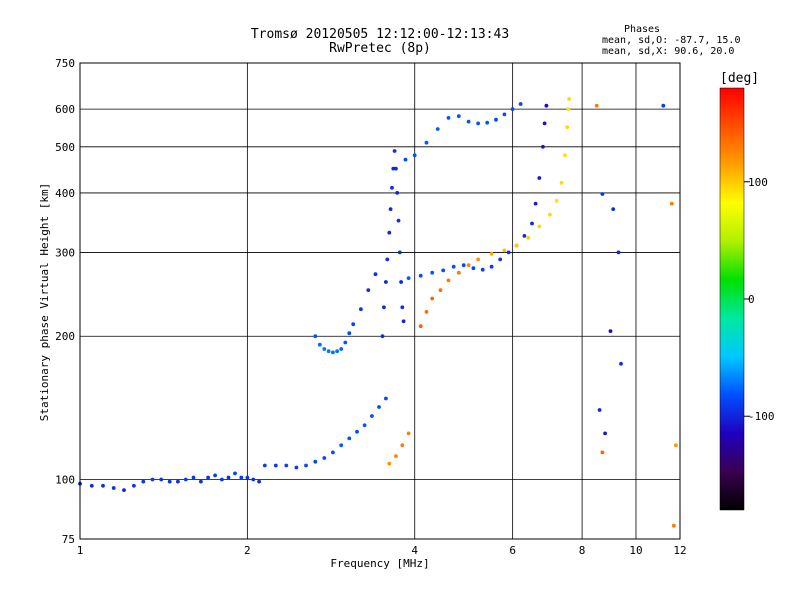 This screenshot has width=800, height=604. Describe the element at coordinates (80, 550) in the screenshot. I see `x-tick-label: 1` at that location.